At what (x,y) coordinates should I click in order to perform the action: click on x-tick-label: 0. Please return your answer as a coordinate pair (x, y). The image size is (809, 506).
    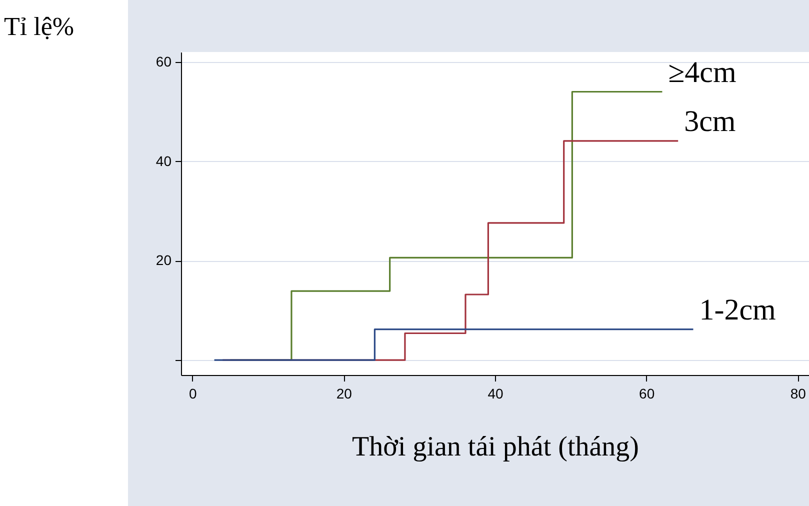
    Looking at the image, I should click on (192, 394).